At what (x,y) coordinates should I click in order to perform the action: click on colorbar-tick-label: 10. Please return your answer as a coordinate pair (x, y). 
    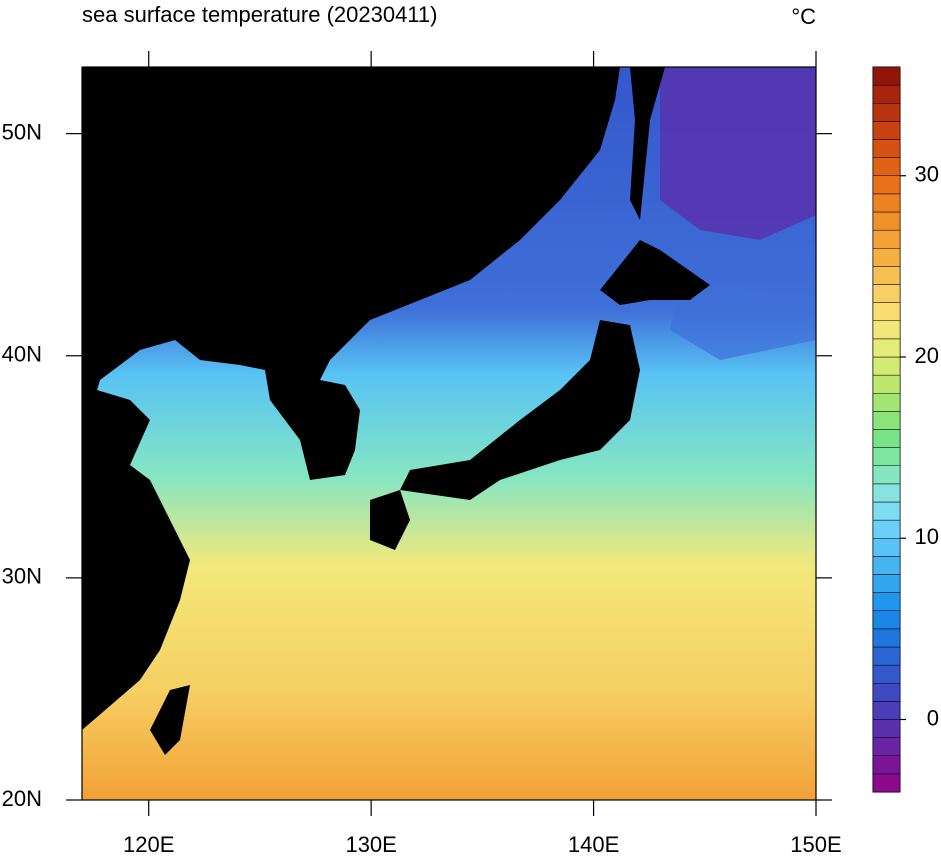
    Looking at the image, I should click on (927, 536).